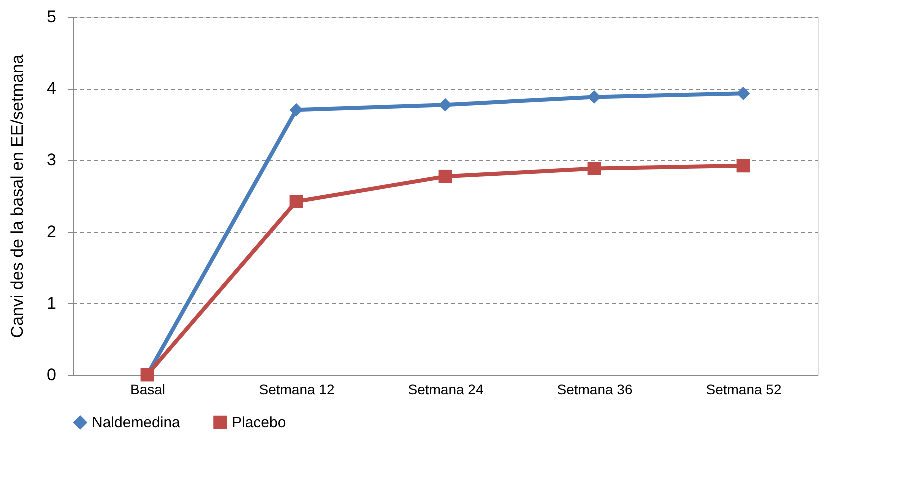 This screenshot has width=911, height=504. I want to click on y-tick-label: 3, so click(51, 160).